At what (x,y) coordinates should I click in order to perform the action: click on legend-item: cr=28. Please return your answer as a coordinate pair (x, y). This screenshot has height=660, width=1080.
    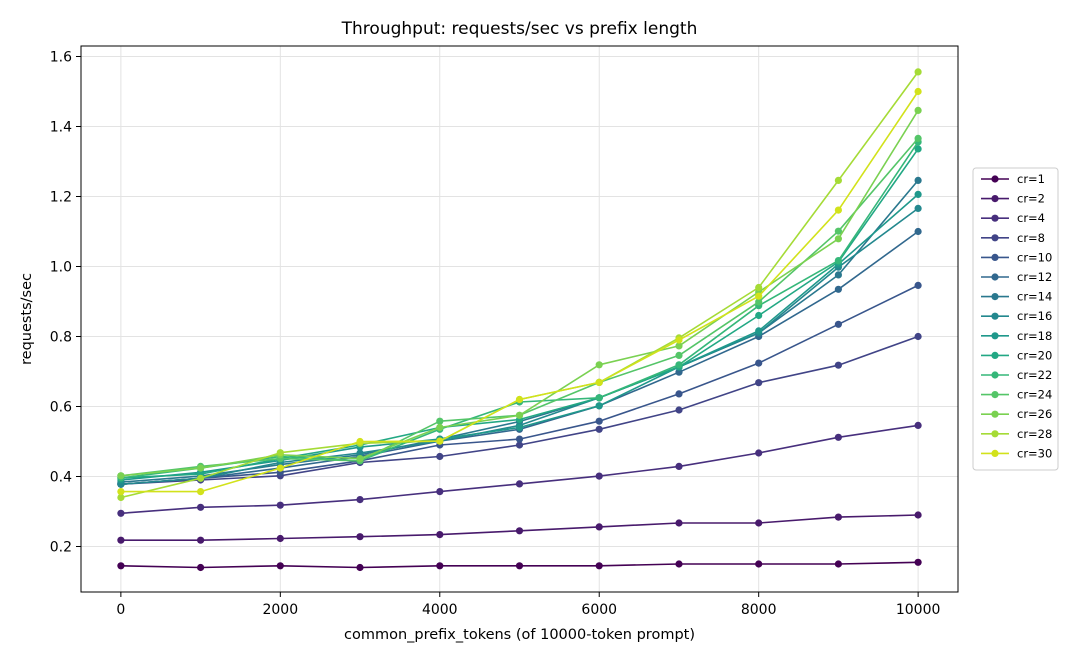
    Looking at the image, I should click on (1016, 434).